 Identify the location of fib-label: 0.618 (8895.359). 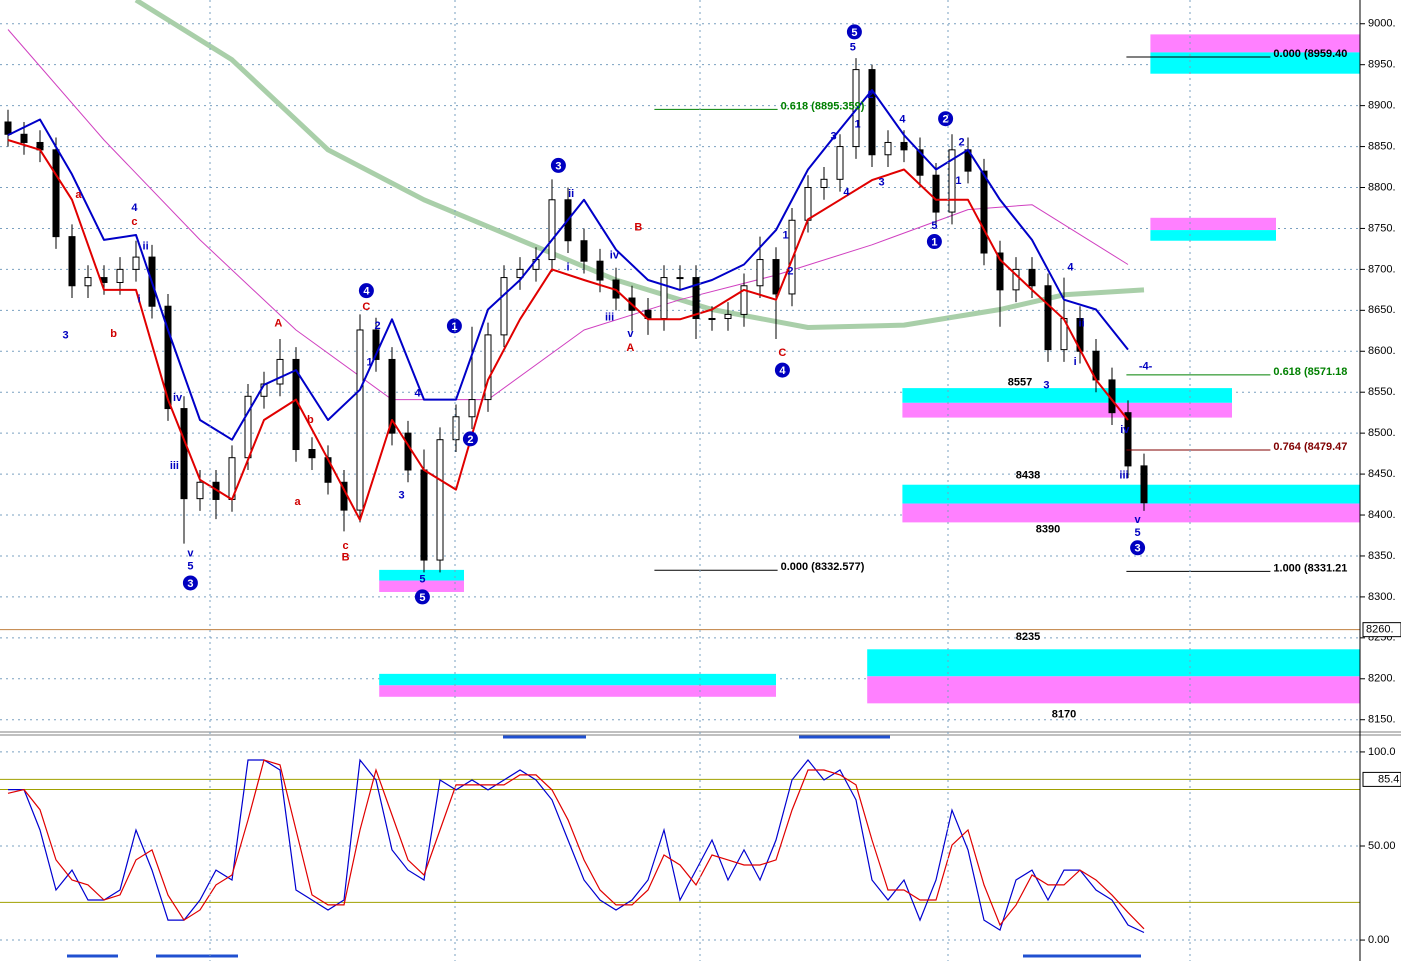
(823, 106).